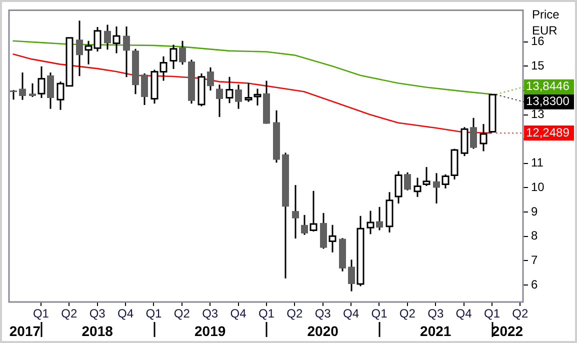 The height and width of the screenshot is (343, 577). Describe the element at coordinates (534, 259) in the screenshot. I see `y-tick-label: 7` at that location.